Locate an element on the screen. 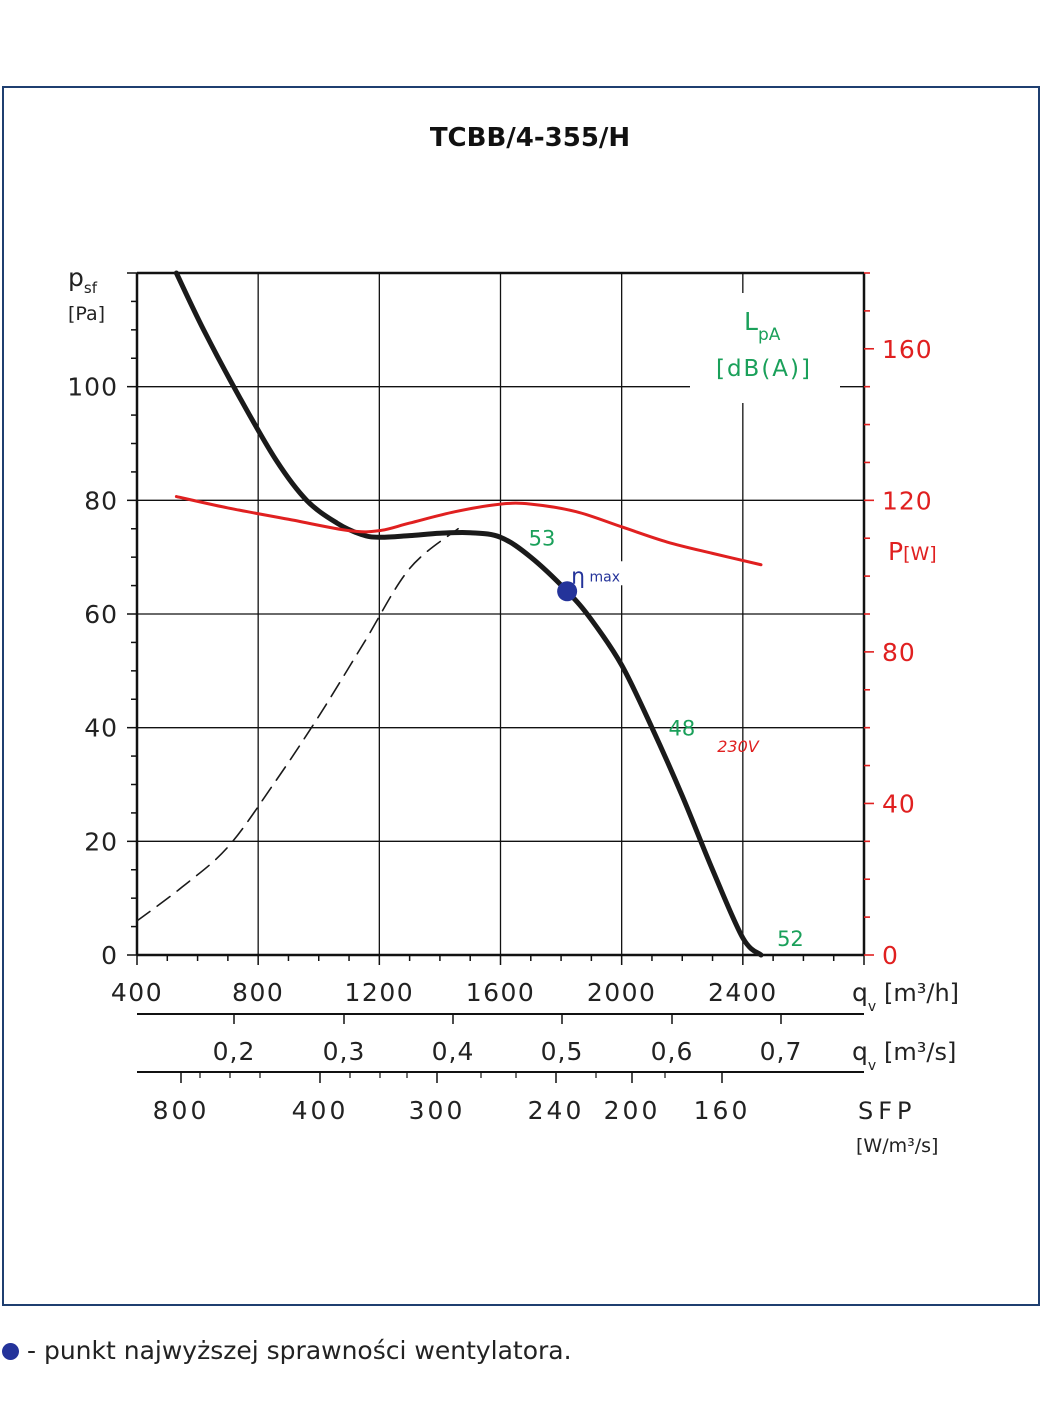  y-tick-label-power: 160 is located at coordinates (907, 349).